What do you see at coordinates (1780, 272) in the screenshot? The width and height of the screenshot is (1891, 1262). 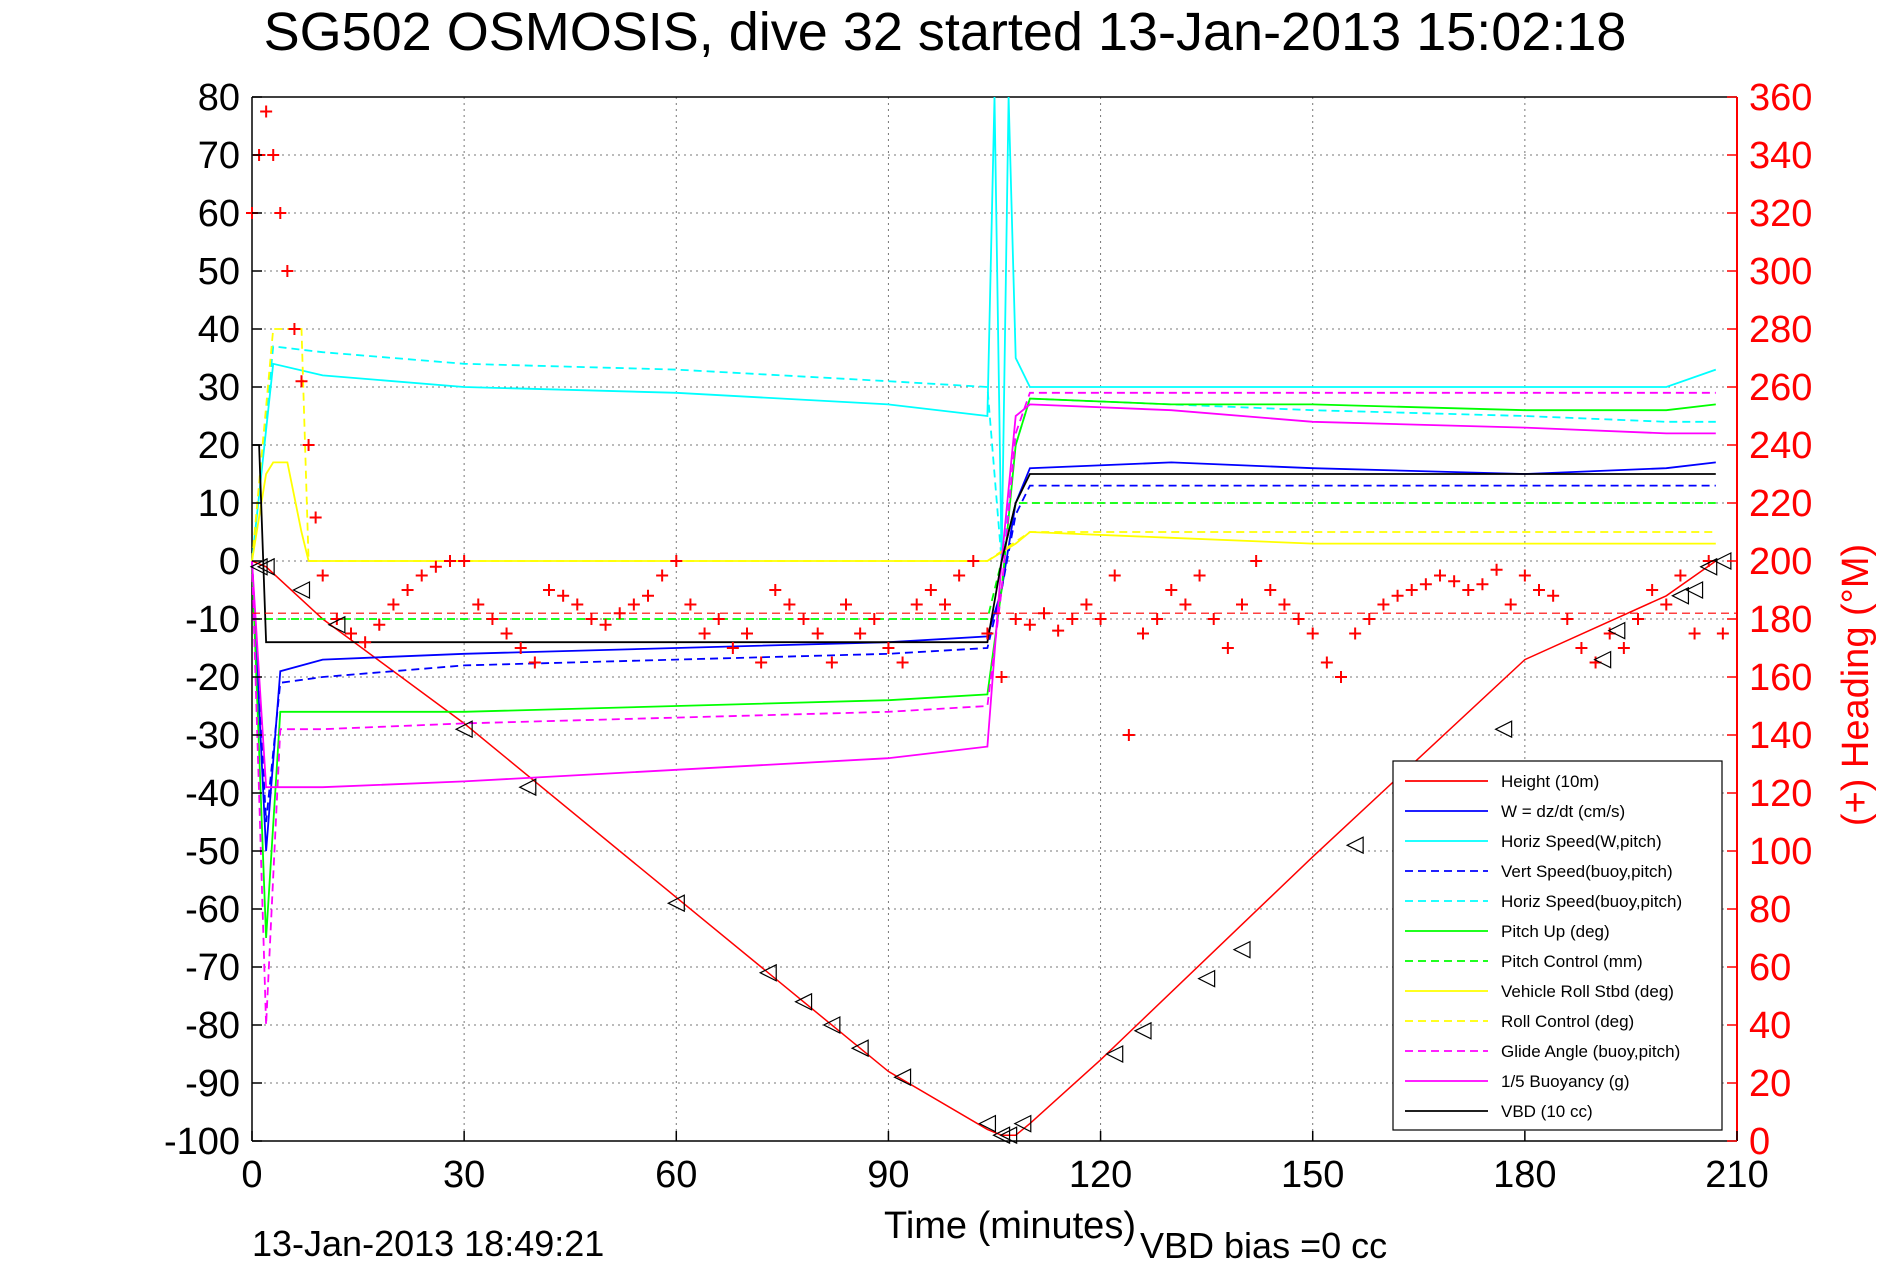 I see `y-right-tick-label: 300` at bounding box center [1780, 272].